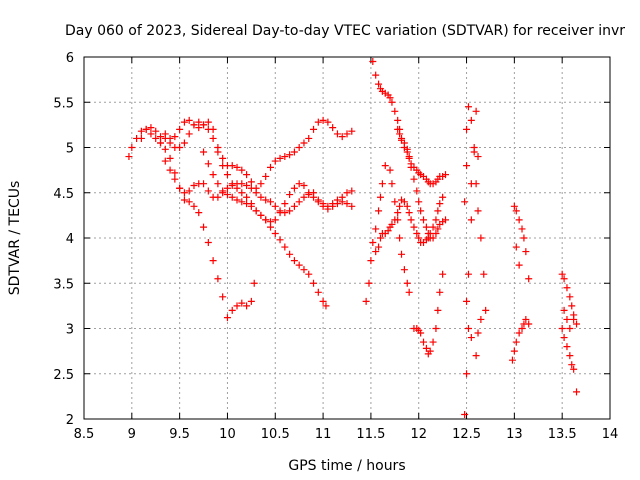  What do you see at coordinates (63, 194) in the screenshot?
I see `y-tick-label: 4.5` at bounding box center [63, 194].